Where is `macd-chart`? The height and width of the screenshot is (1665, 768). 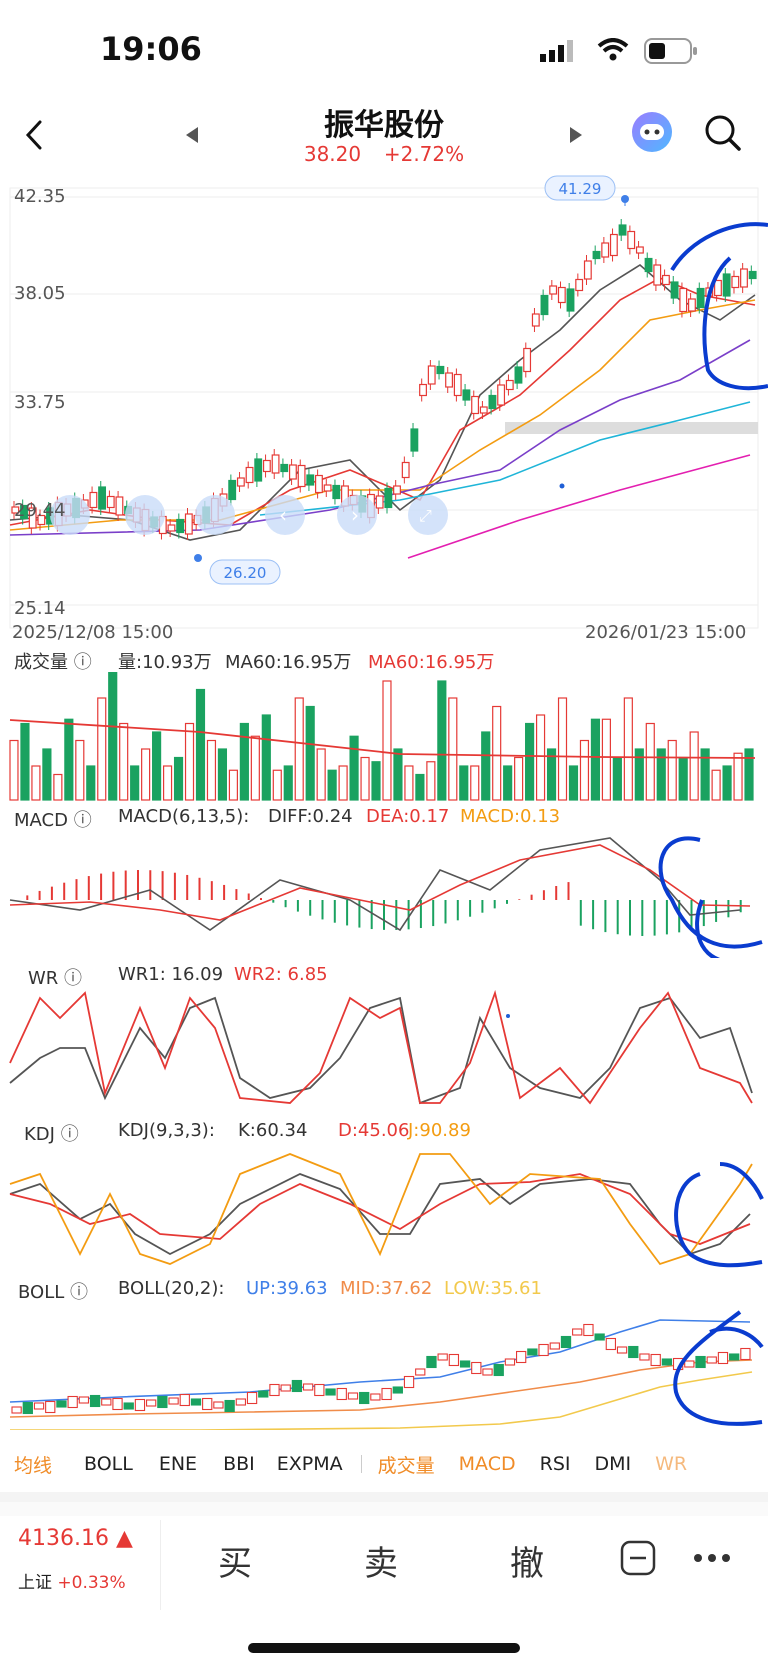
macd-chart is located at coordinates (384, 894).